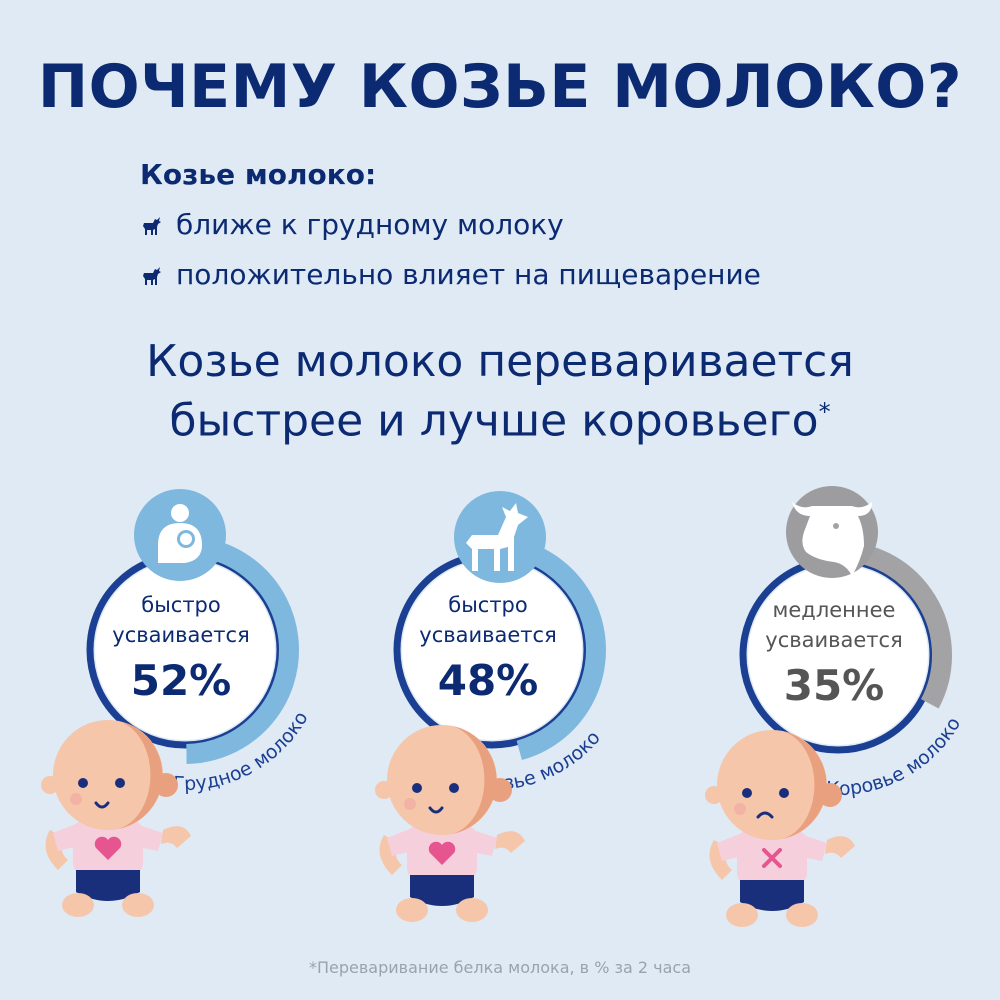 The image size is (1000, 1000). I want to click on cross-icon, so click(772, 858).